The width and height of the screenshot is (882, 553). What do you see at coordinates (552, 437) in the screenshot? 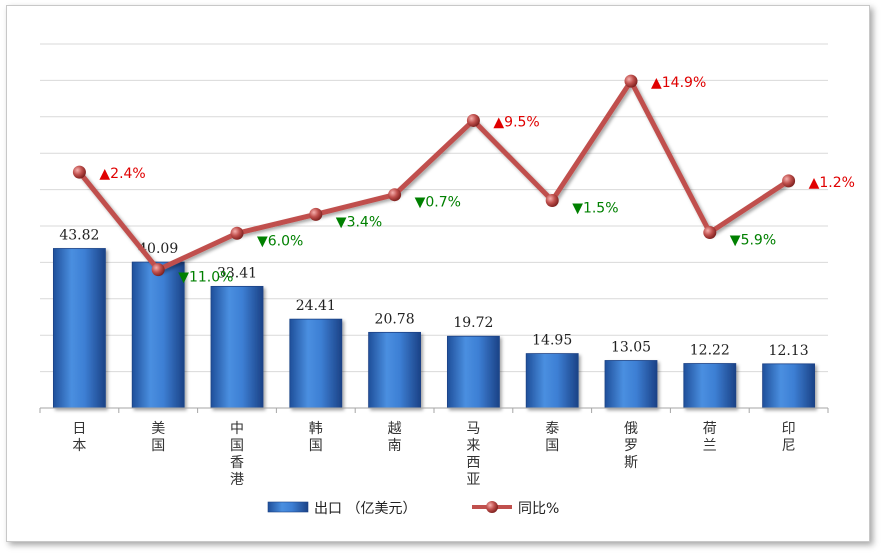
I see `category-label: 泰国` at bounding box center [552, 437].